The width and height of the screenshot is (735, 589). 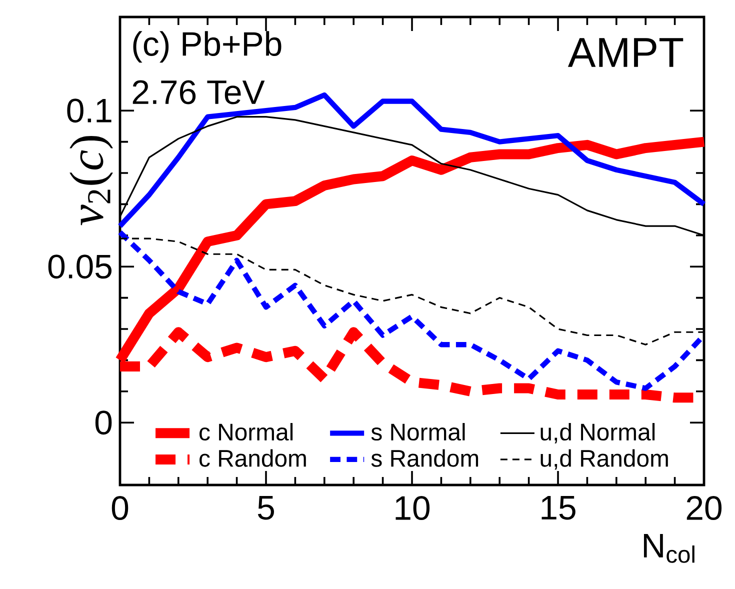 What do you see at coordinates (626, 52) in the screenshot?
I see `annotation: AMPT` at bounding box center [626, 52].